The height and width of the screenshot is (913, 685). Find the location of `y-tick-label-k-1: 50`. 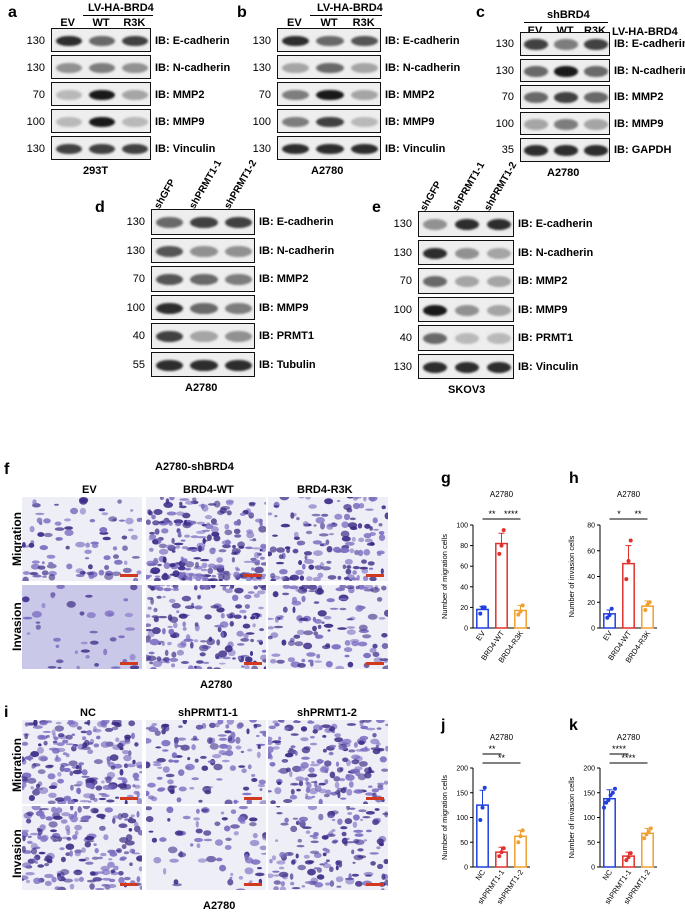

y-tick-label-k-1: 50 is located at coordinates (591, 843).